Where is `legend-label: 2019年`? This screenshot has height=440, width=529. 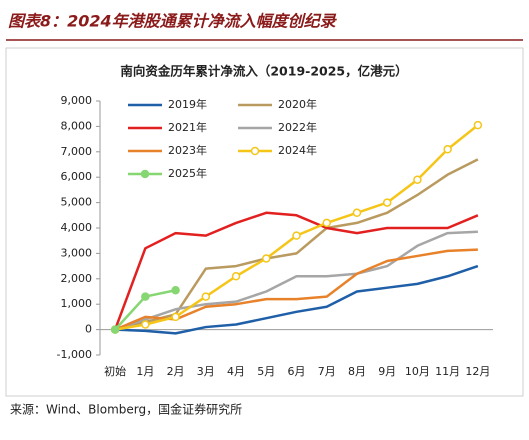 legend-label: 2019年 is located at coordinates (187, 104).